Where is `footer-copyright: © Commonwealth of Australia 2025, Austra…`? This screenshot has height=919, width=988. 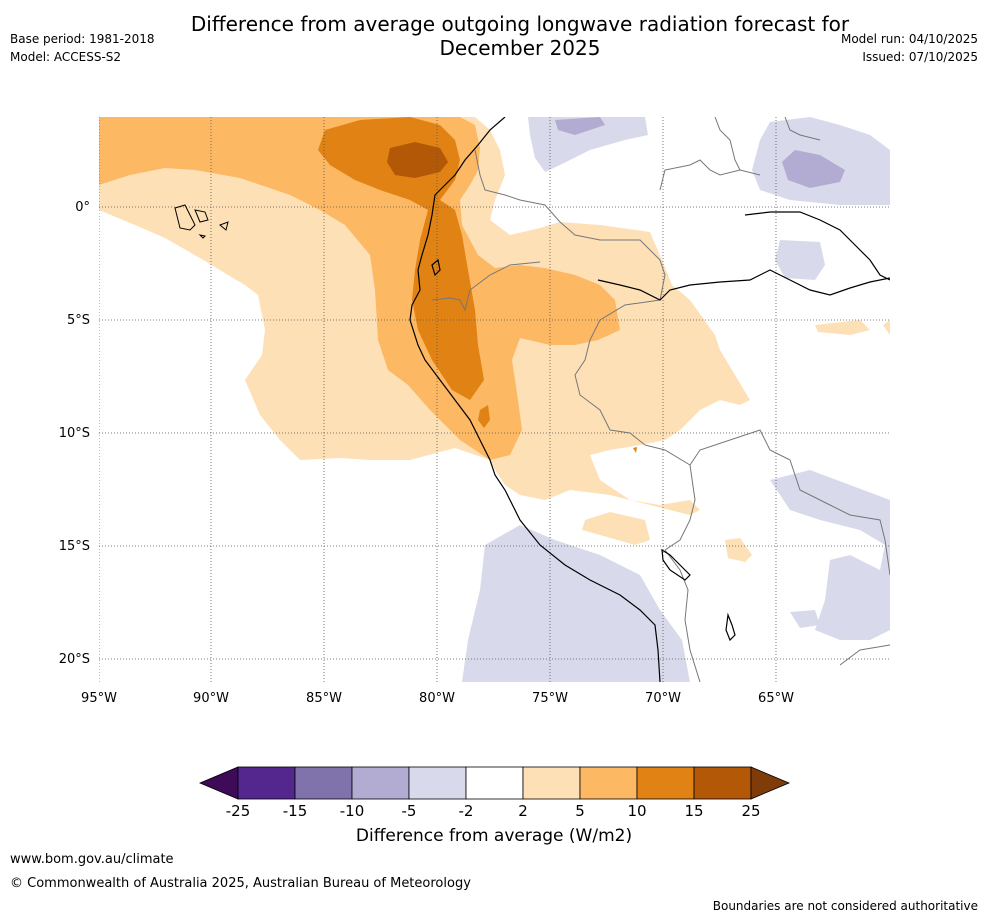 footer-copyright: © Commonwealth of Australia 2025, Austra… is located at coordinates (240, 883).